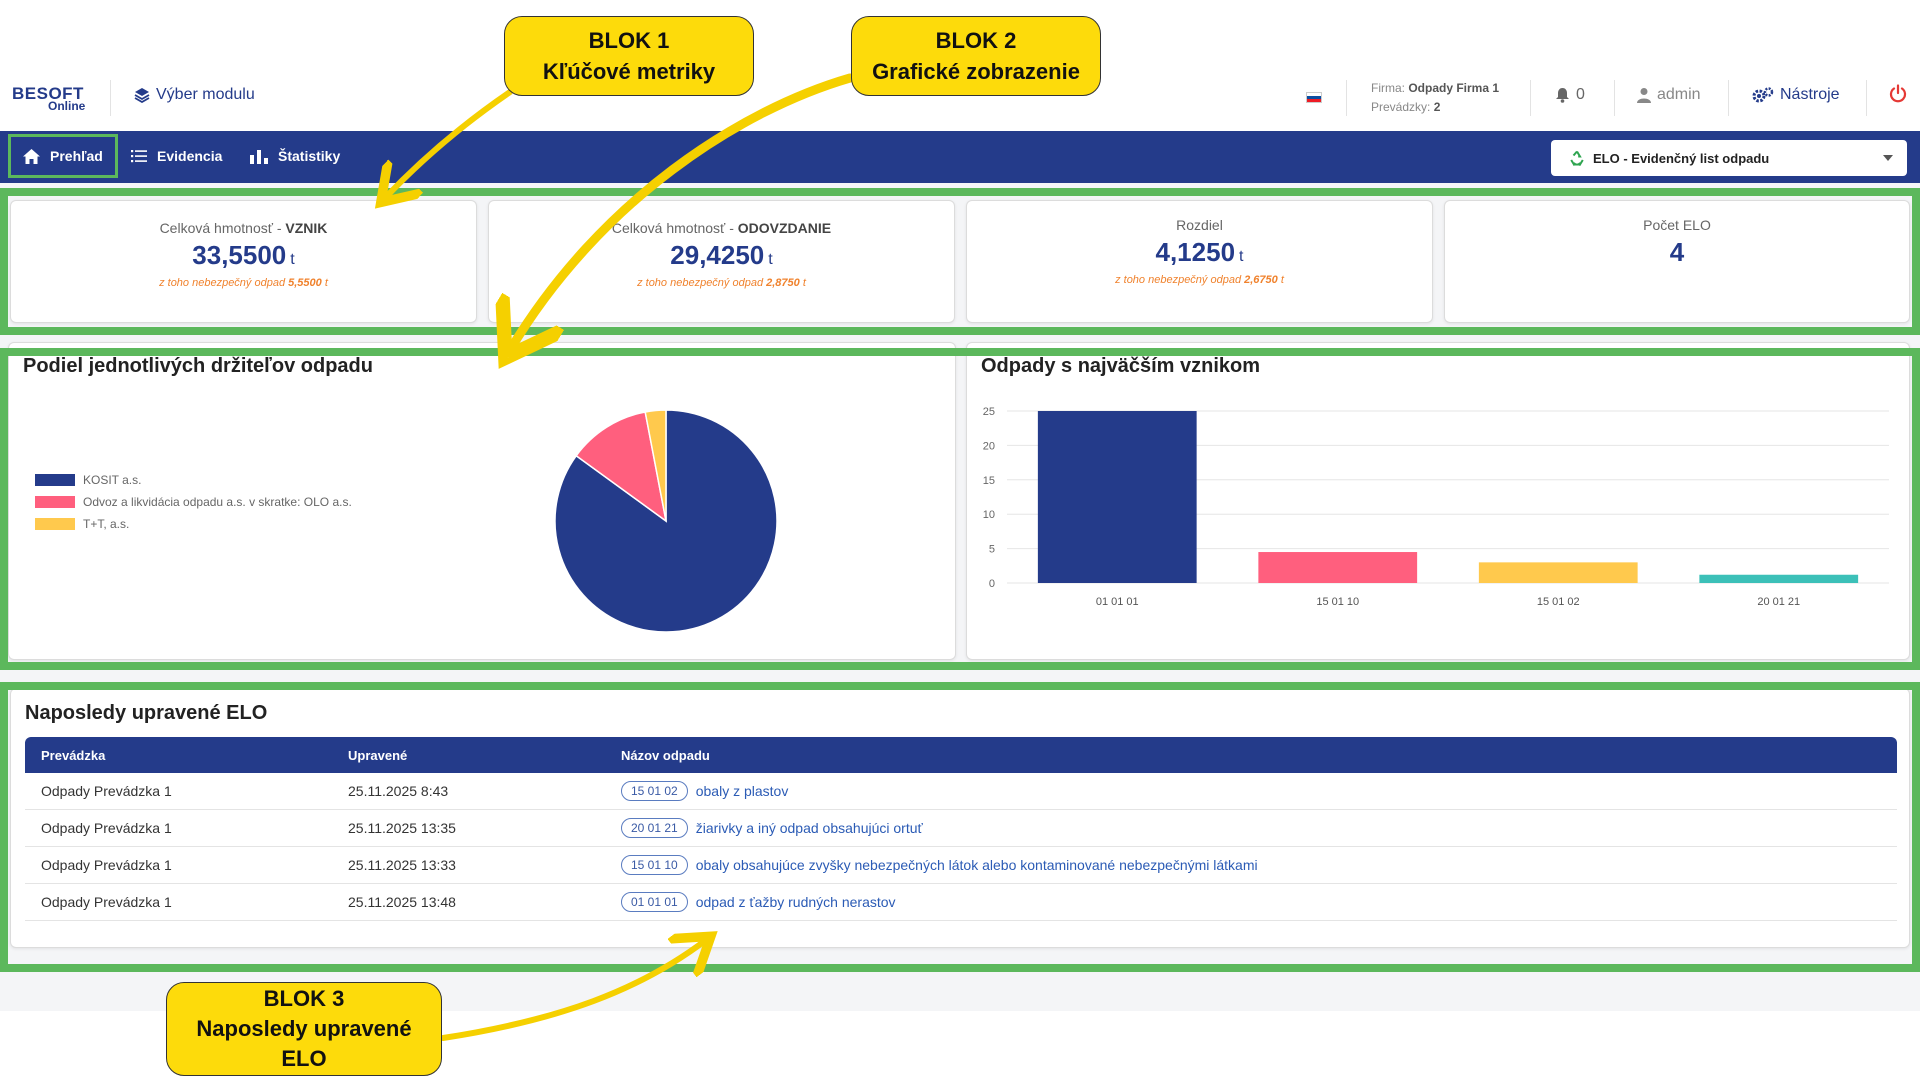 The height and width of the screenshot is (1080, 1920). What do you see at coordinates (1669, 95) in the screenshot?
I see `user-menu-button: admin` at bounding box center [1669, 95].